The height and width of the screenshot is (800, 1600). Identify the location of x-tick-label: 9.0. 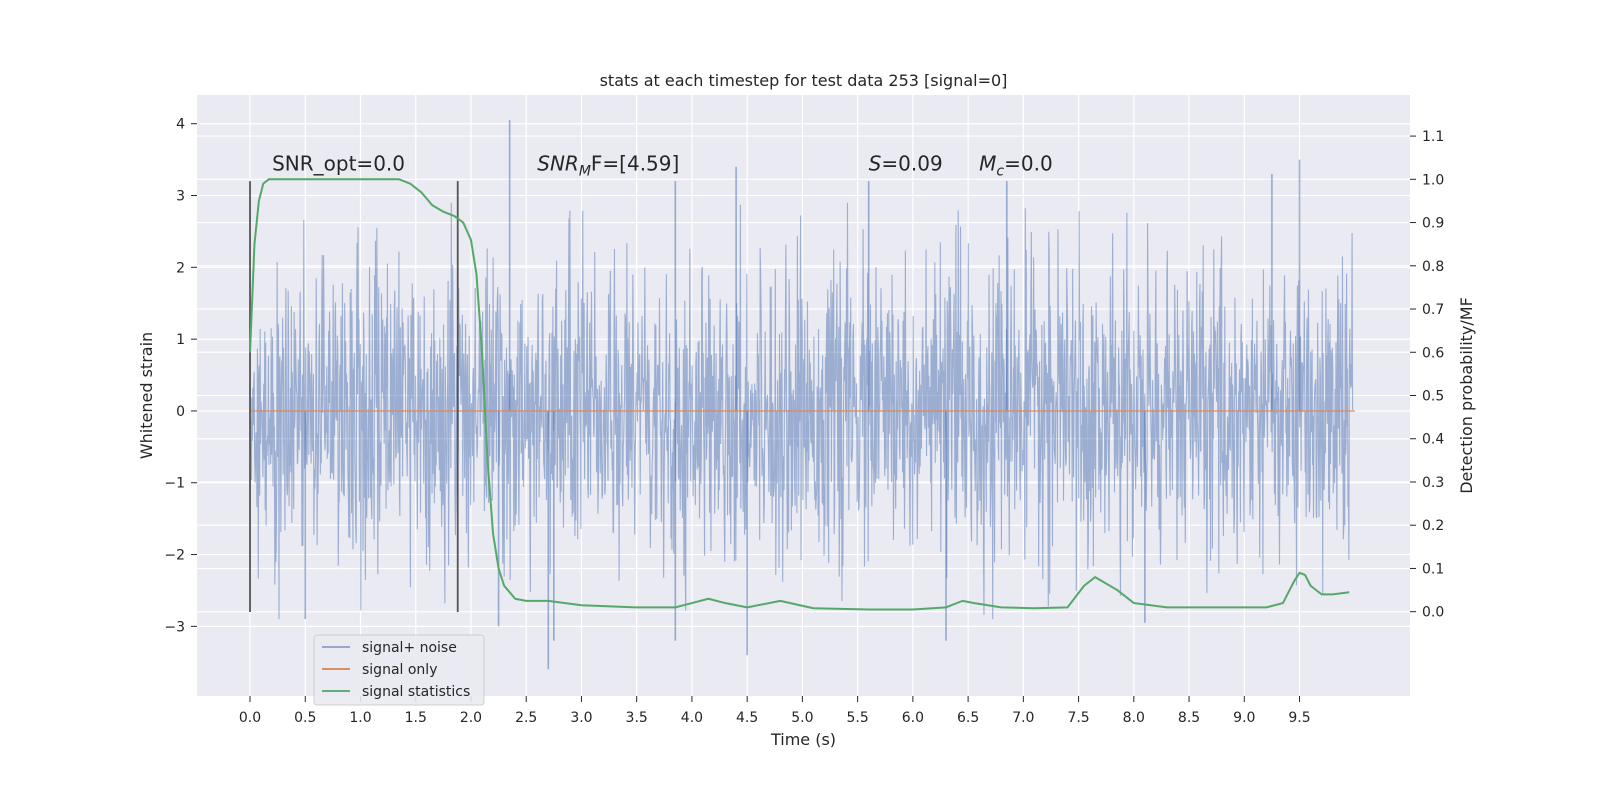
(1244, 718).